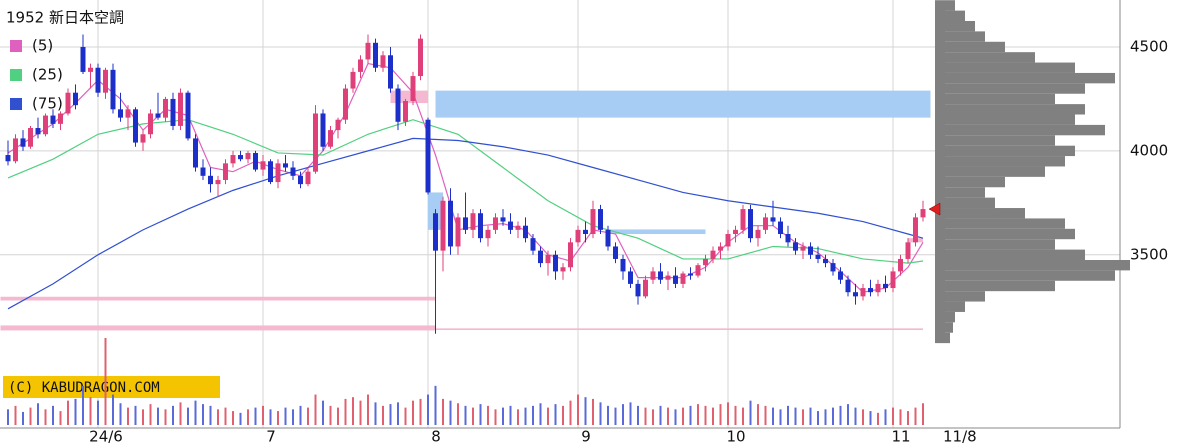 This screenshot has width=1200, height=448. Describe the element at coordinates (106, 437) in the screenshot. I see `x-tick-label: 24/6` at that location.